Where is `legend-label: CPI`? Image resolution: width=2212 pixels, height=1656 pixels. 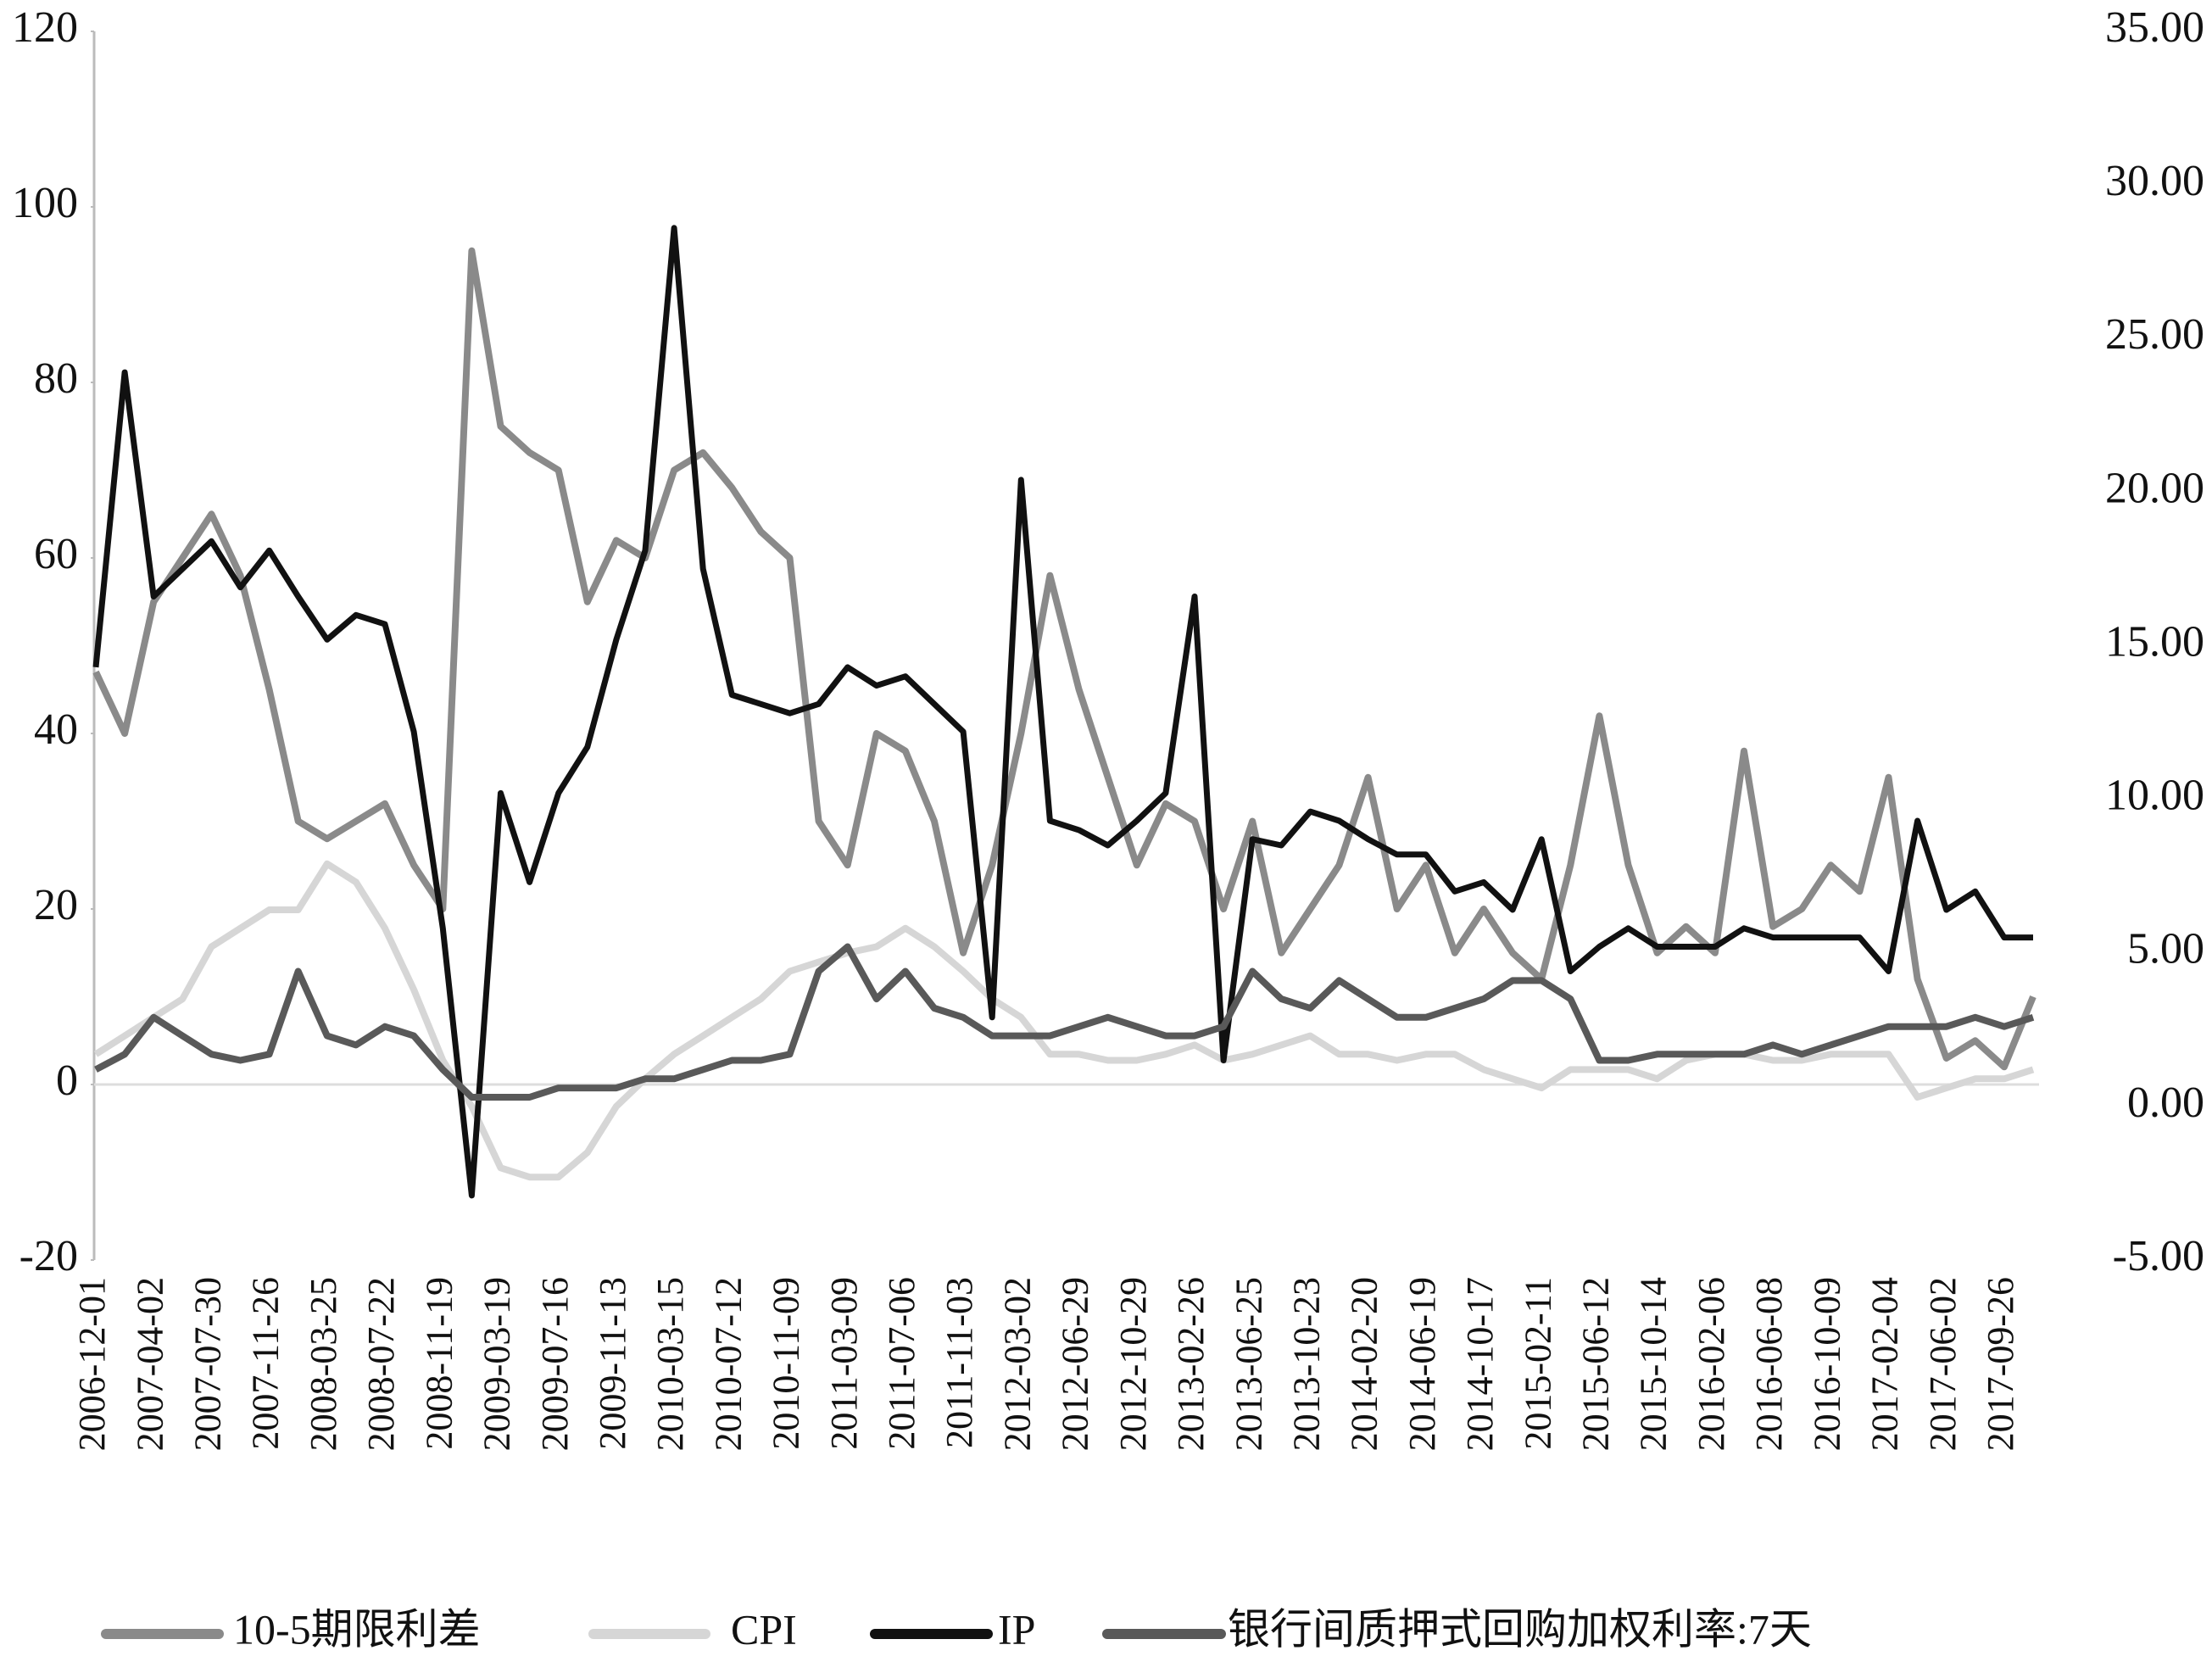 legend-label: CPI is located at coordinates (764, 1629).